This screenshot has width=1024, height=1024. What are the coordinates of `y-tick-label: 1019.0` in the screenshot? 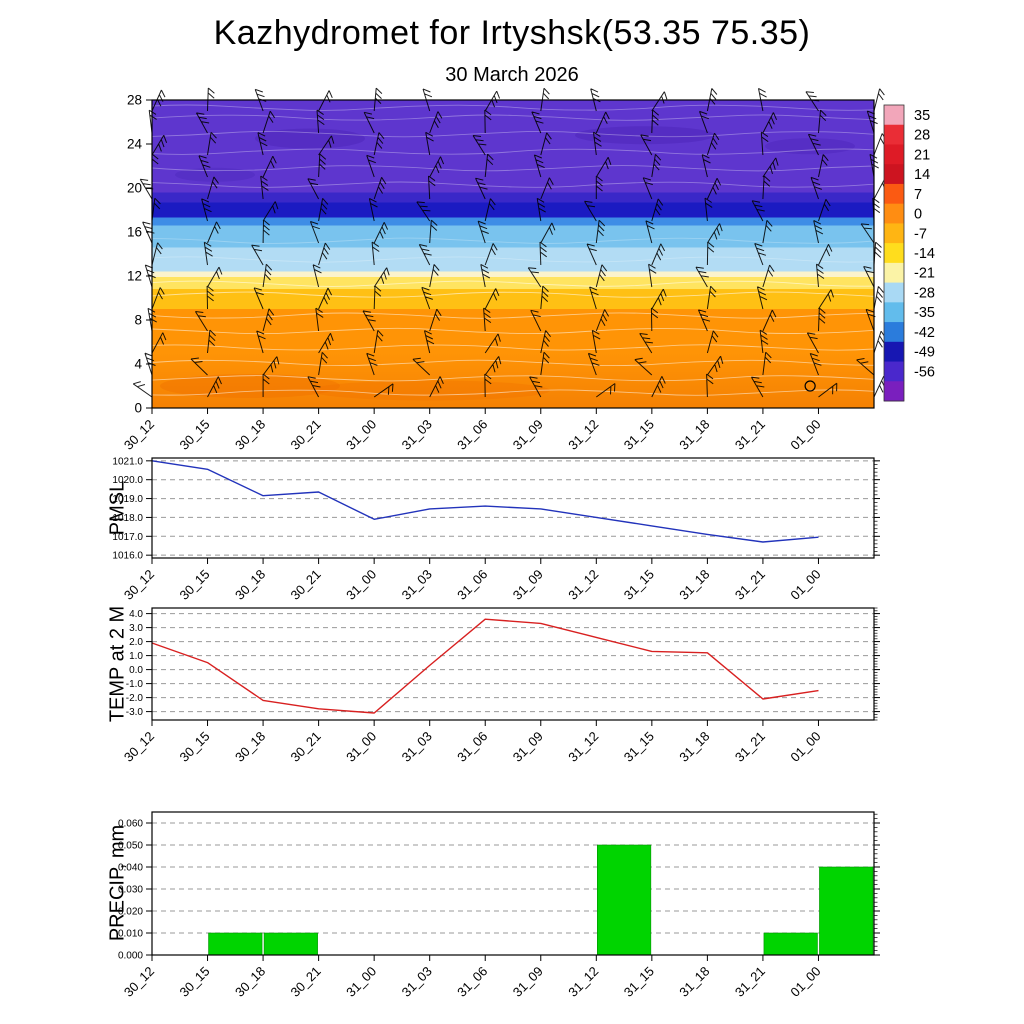 It's located at (127, 499).